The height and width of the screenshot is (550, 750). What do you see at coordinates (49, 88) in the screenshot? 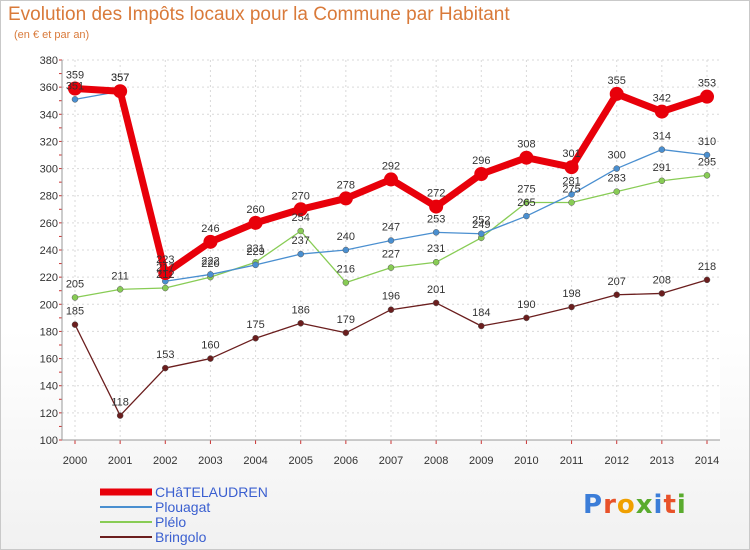
I see `y-tick-label: 360` at bounding box center [49, 88].